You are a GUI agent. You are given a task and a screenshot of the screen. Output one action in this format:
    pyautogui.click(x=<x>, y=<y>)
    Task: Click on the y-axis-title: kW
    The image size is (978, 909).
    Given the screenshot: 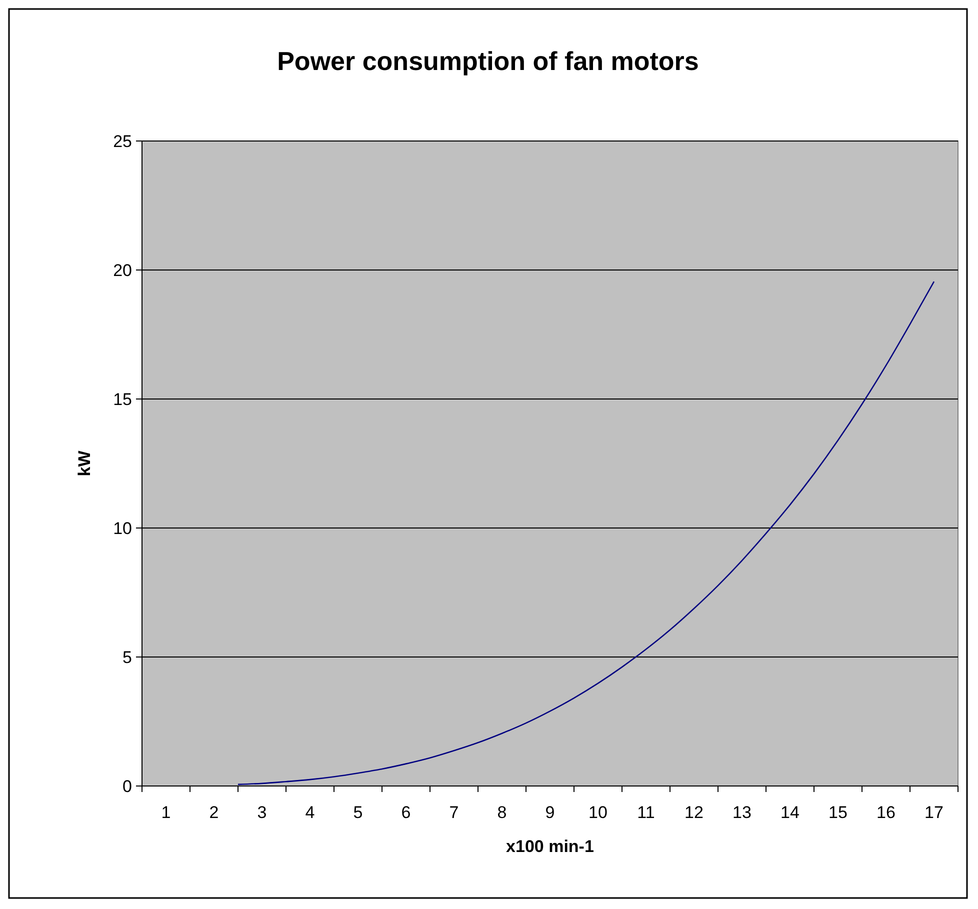 What is the action you would take?
    pyautogui.click(x=84, y=463)
    